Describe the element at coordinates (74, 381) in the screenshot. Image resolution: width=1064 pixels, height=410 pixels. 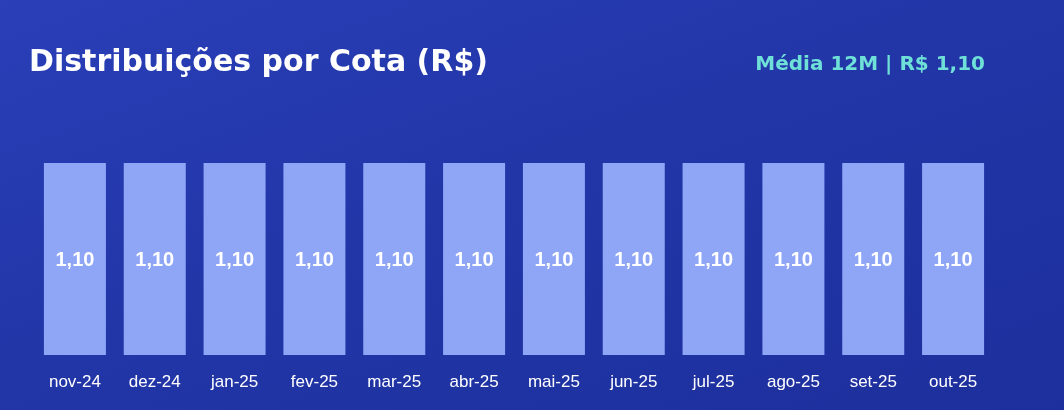
I see `x-tick-label: nov-24` at that location.